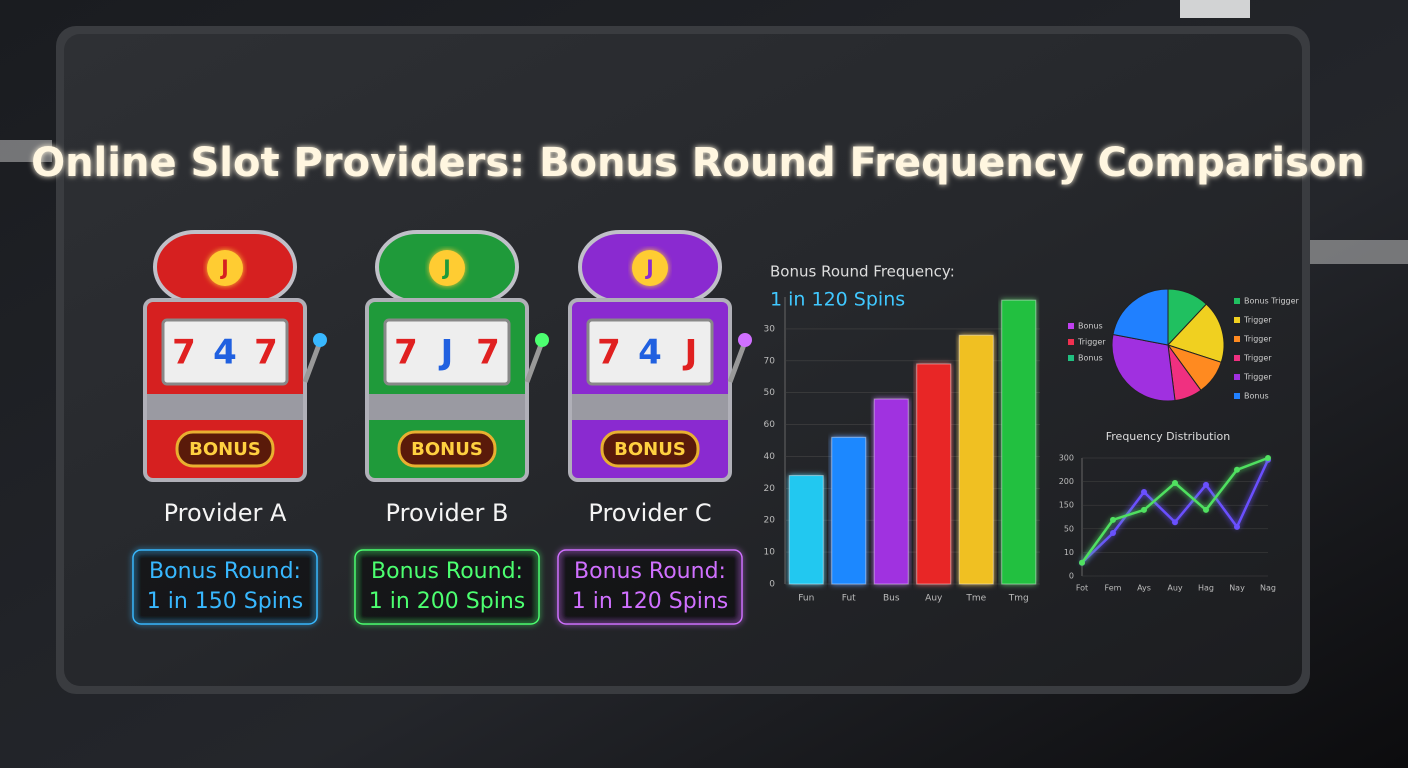 Image resolution: width=1408 pixels, height=768 pixels. I want to click on y-tick-label: 150, so click(1066, 505).